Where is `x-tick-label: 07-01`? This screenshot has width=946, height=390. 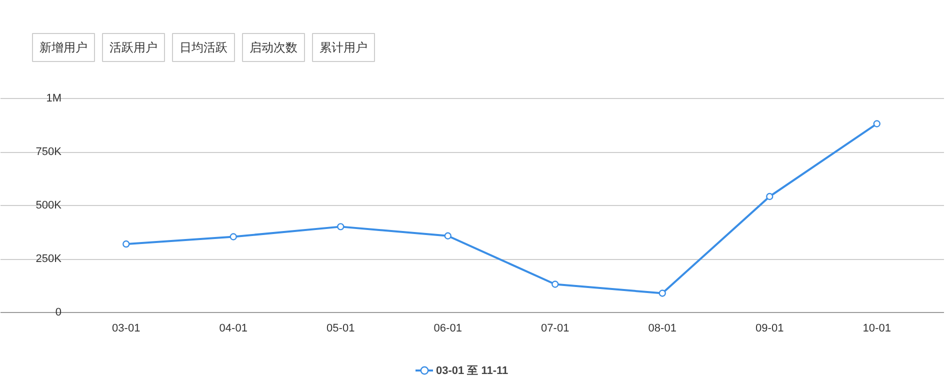
x-tick-label: 07-01 is located at coordinates (555, 328).